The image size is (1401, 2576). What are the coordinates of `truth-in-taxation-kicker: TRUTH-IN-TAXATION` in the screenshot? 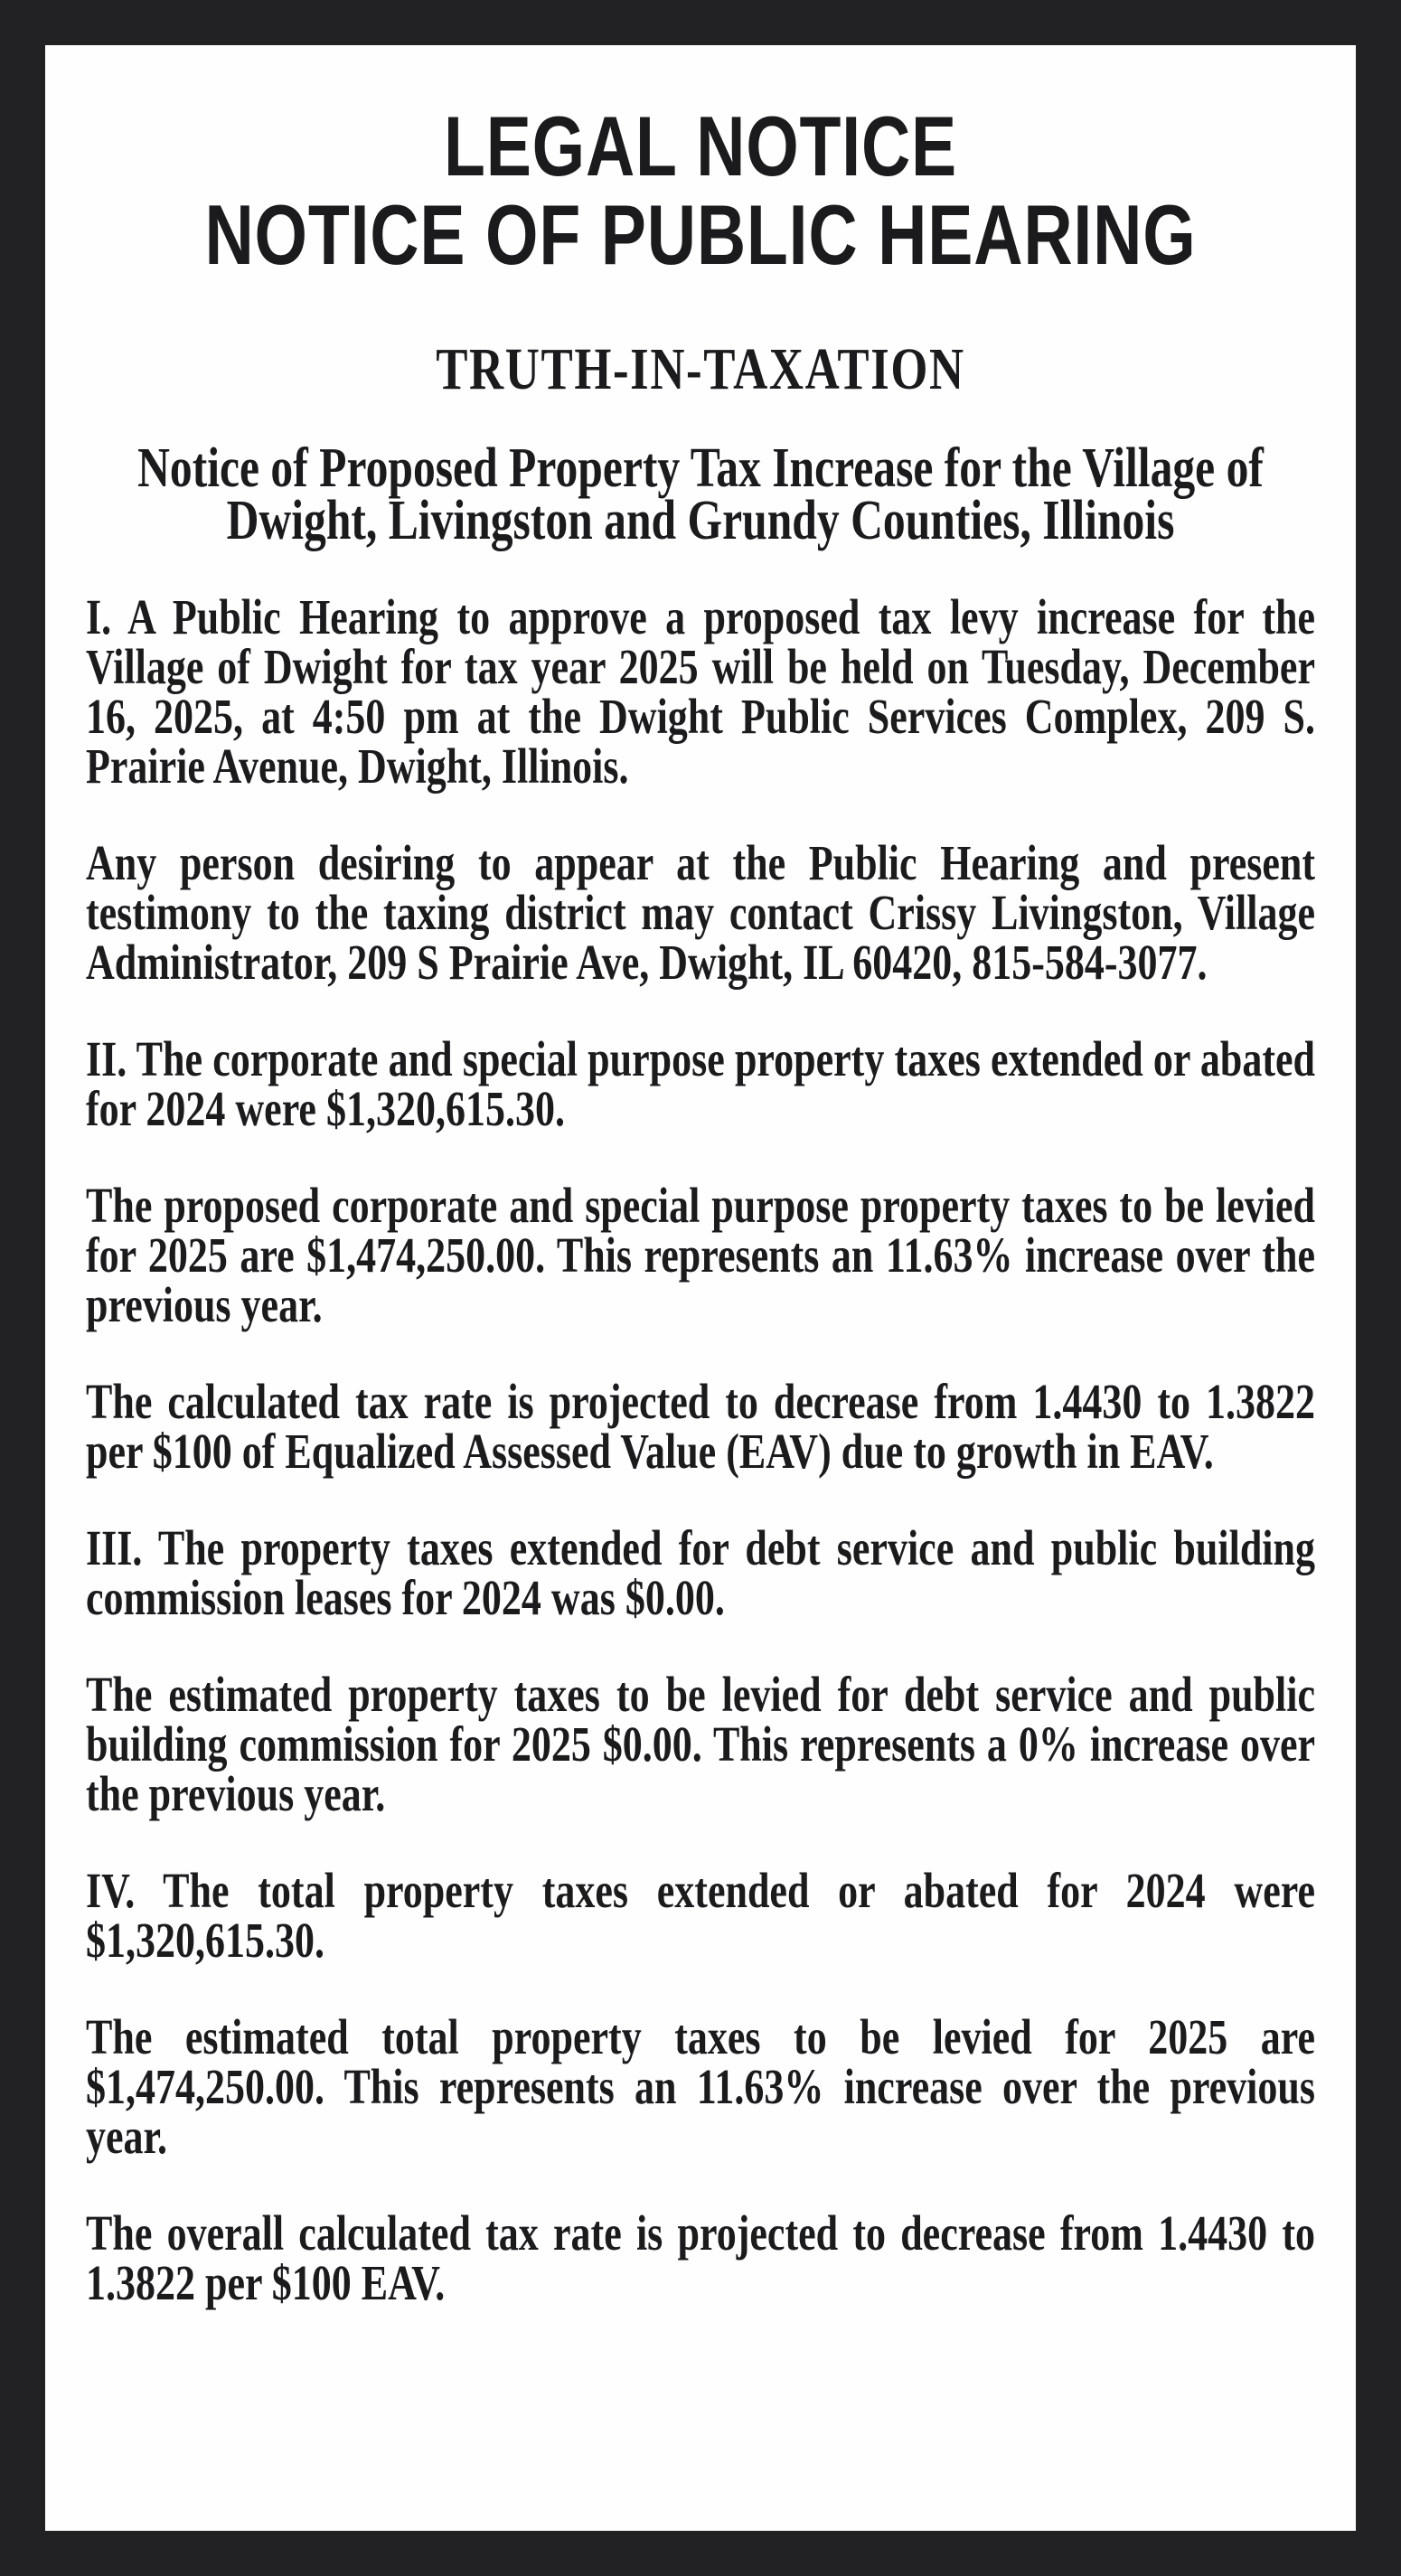 It's located at (700, 369).